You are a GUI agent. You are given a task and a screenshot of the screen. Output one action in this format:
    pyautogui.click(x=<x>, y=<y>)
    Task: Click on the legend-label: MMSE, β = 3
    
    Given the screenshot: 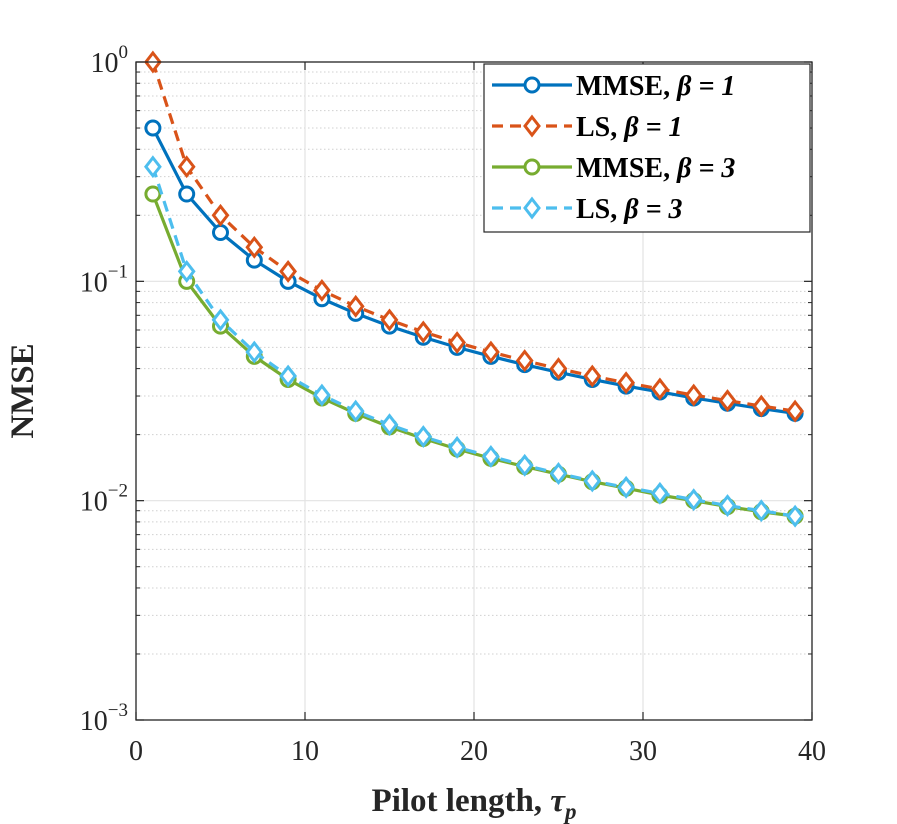 What is the action you would take?
    pyautogui.click(x=655, y=168)
    